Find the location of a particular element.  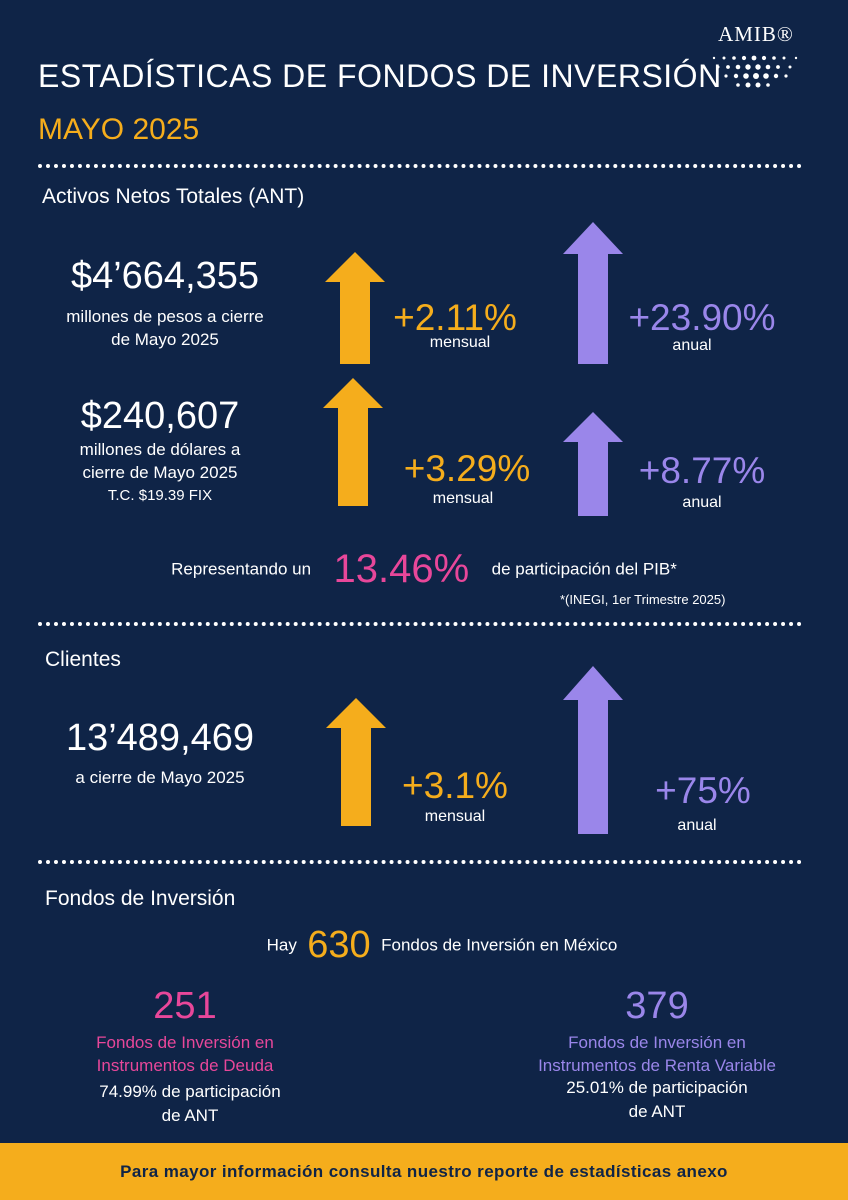

dollars-annual-arrow-icon is located at coordinates (593, 464).